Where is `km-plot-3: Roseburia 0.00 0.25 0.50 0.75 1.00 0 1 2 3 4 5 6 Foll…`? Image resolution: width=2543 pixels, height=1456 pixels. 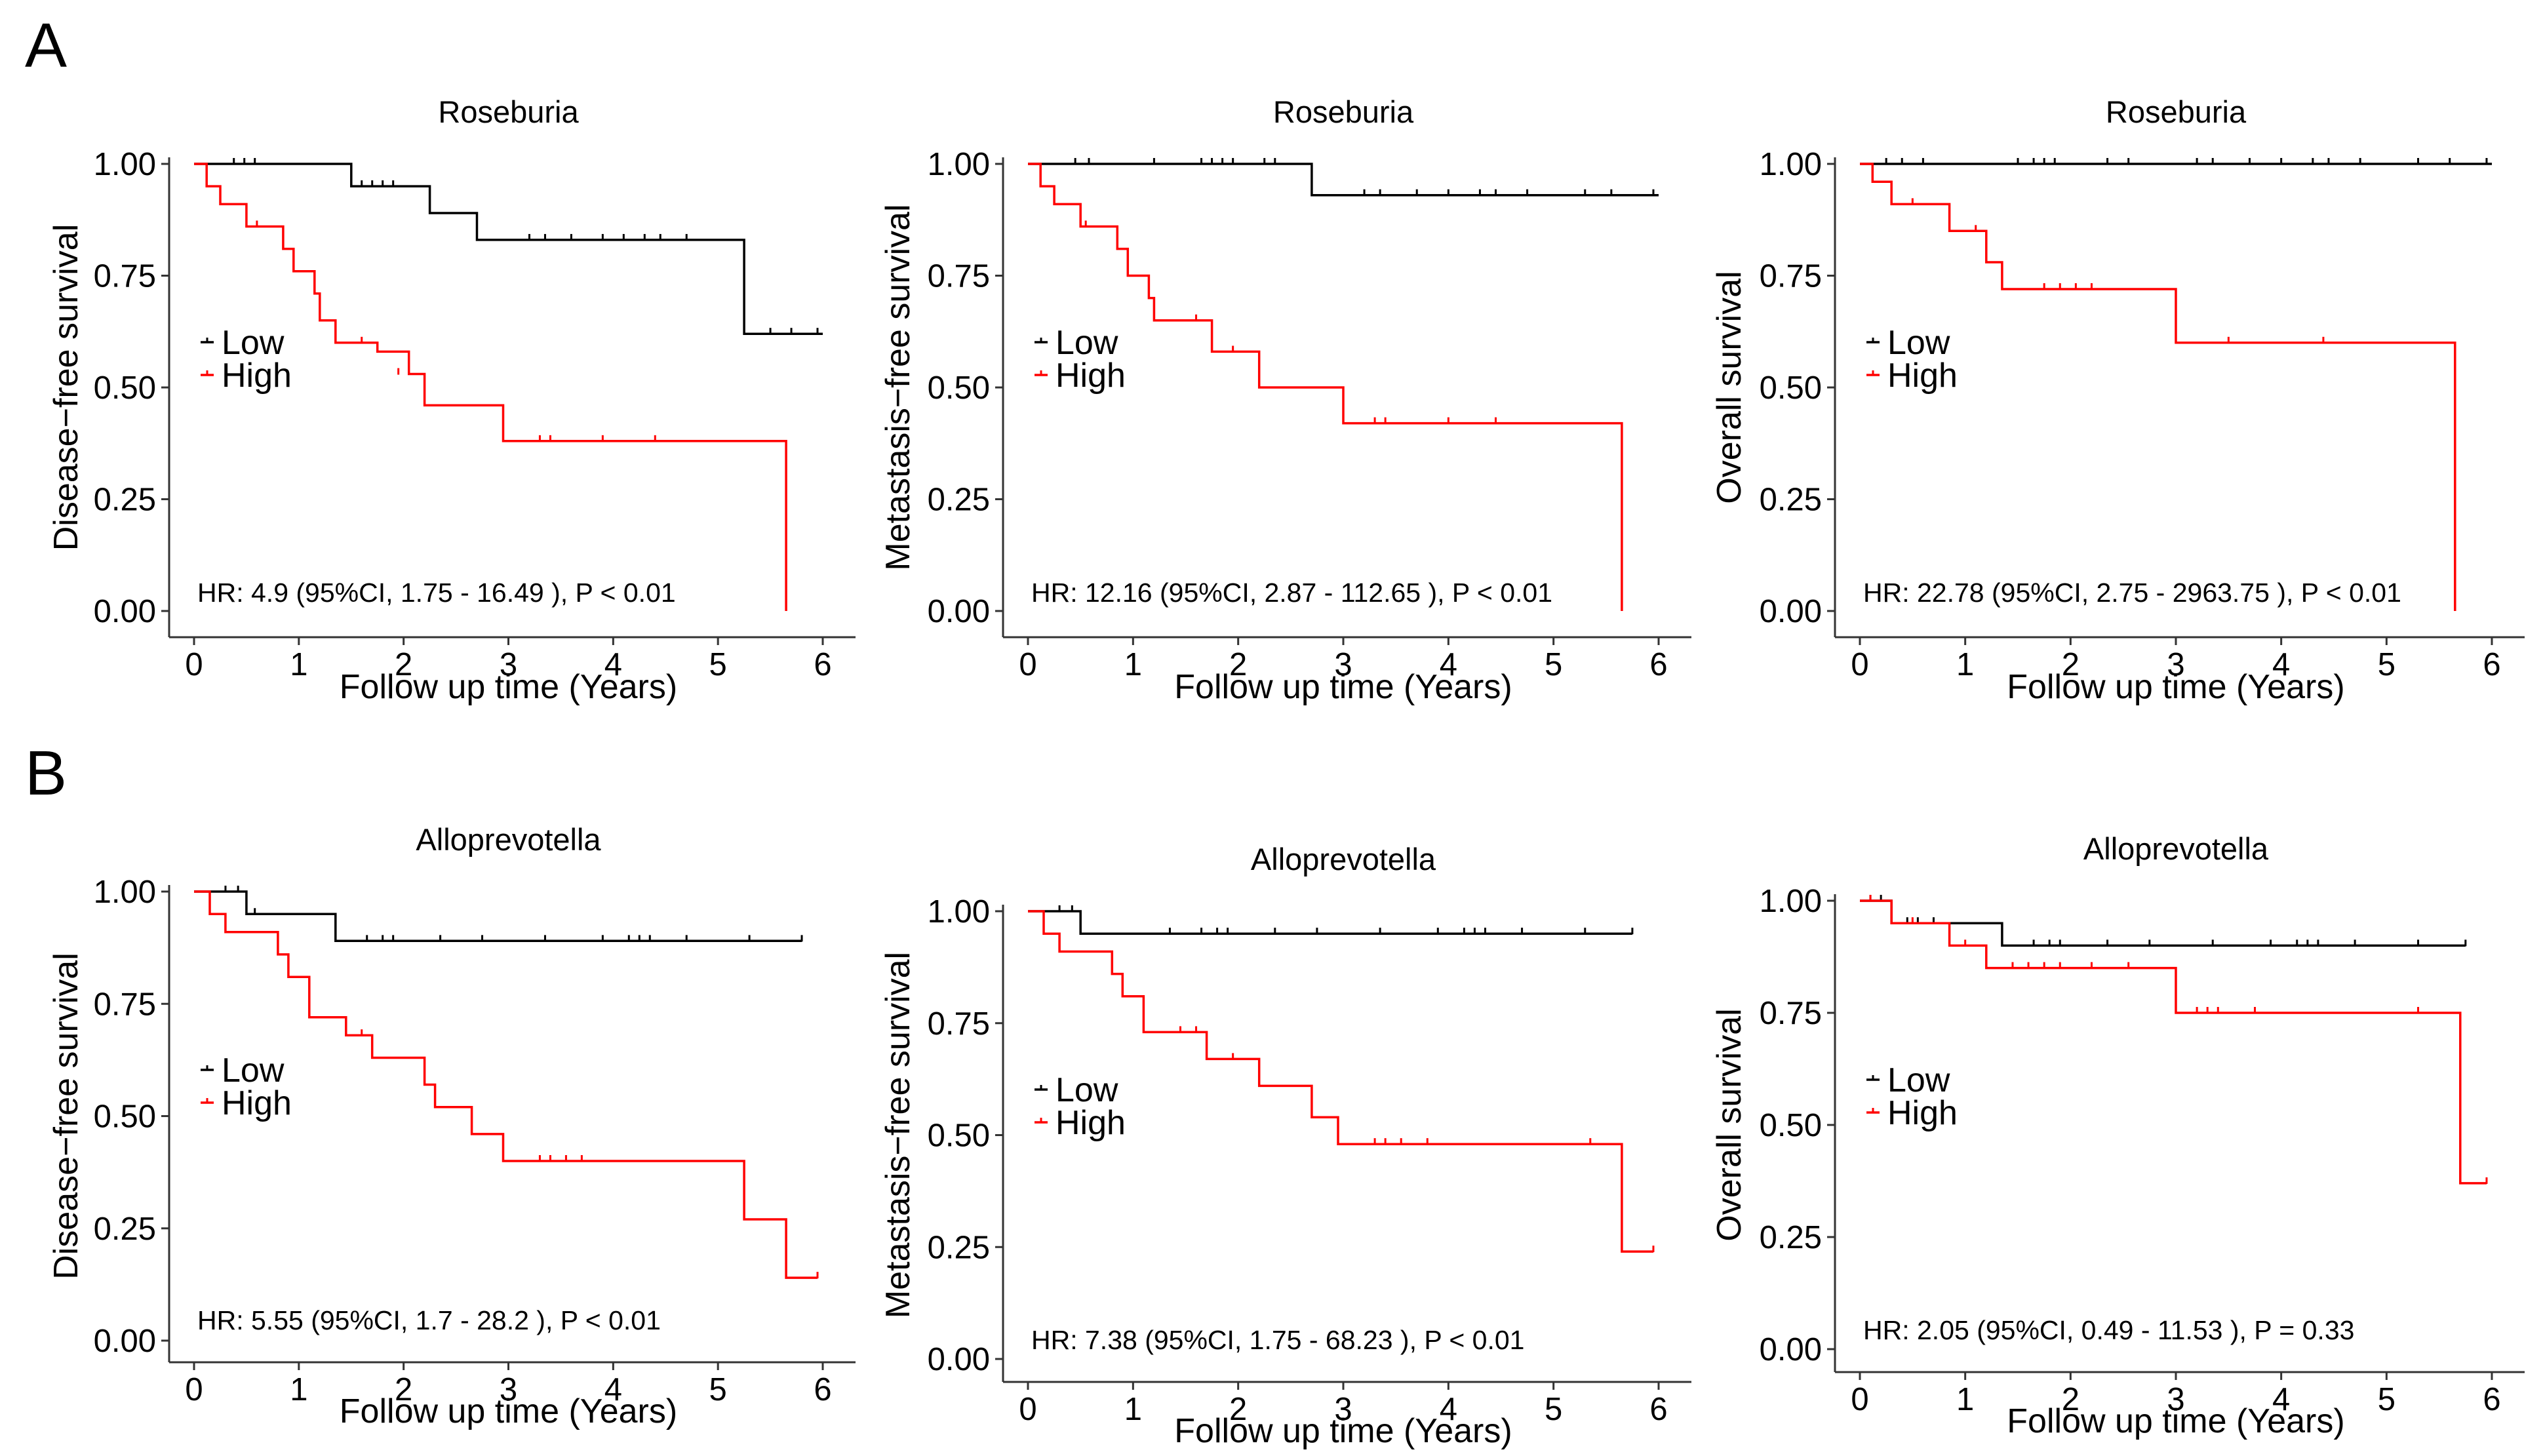 km-plot-3: Roseburia 0.00 0.25 0.50 0.75 1.00 0 1 2 3 4 5 6 Foll… is located at coordinates (2117, 400).